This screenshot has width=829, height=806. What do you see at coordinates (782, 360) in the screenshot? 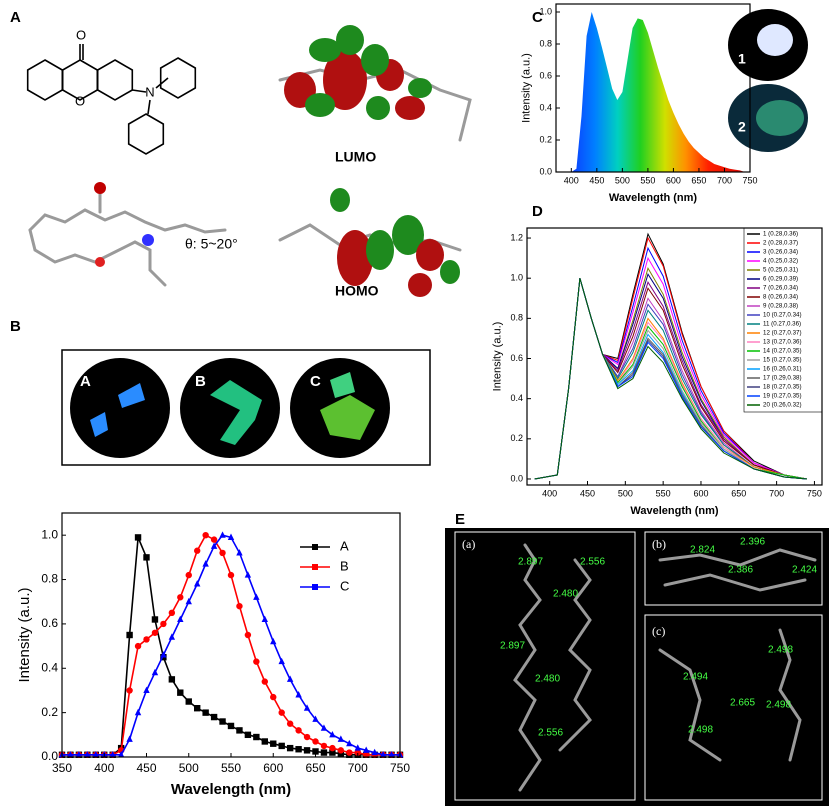
I see `legend-label: 15 (0.27,0.35)` at bounding box center [782, 360].